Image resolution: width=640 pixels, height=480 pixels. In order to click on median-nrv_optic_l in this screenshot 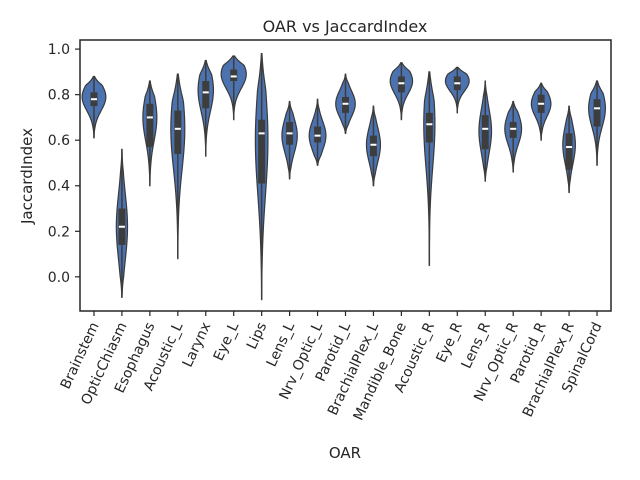, I will do `click(317, 135)`.